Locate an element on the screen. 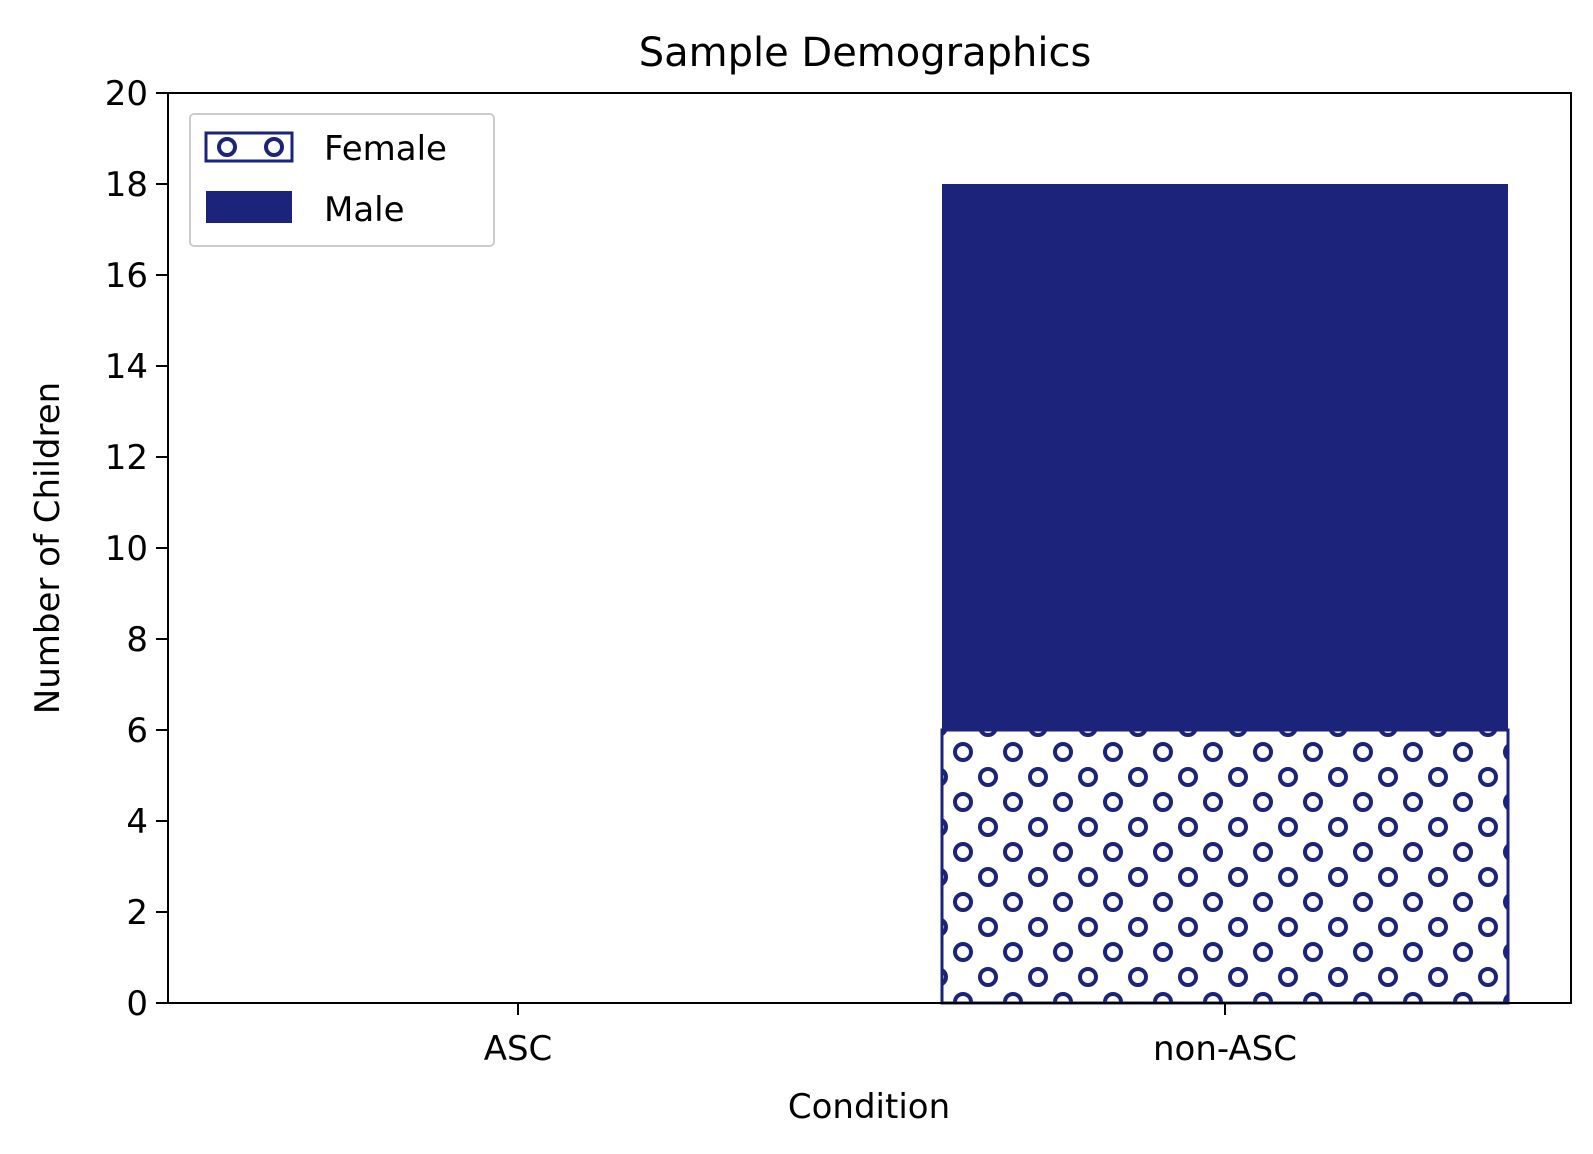  y-axis-label: Number of Children is located at coordinates (48, 548).